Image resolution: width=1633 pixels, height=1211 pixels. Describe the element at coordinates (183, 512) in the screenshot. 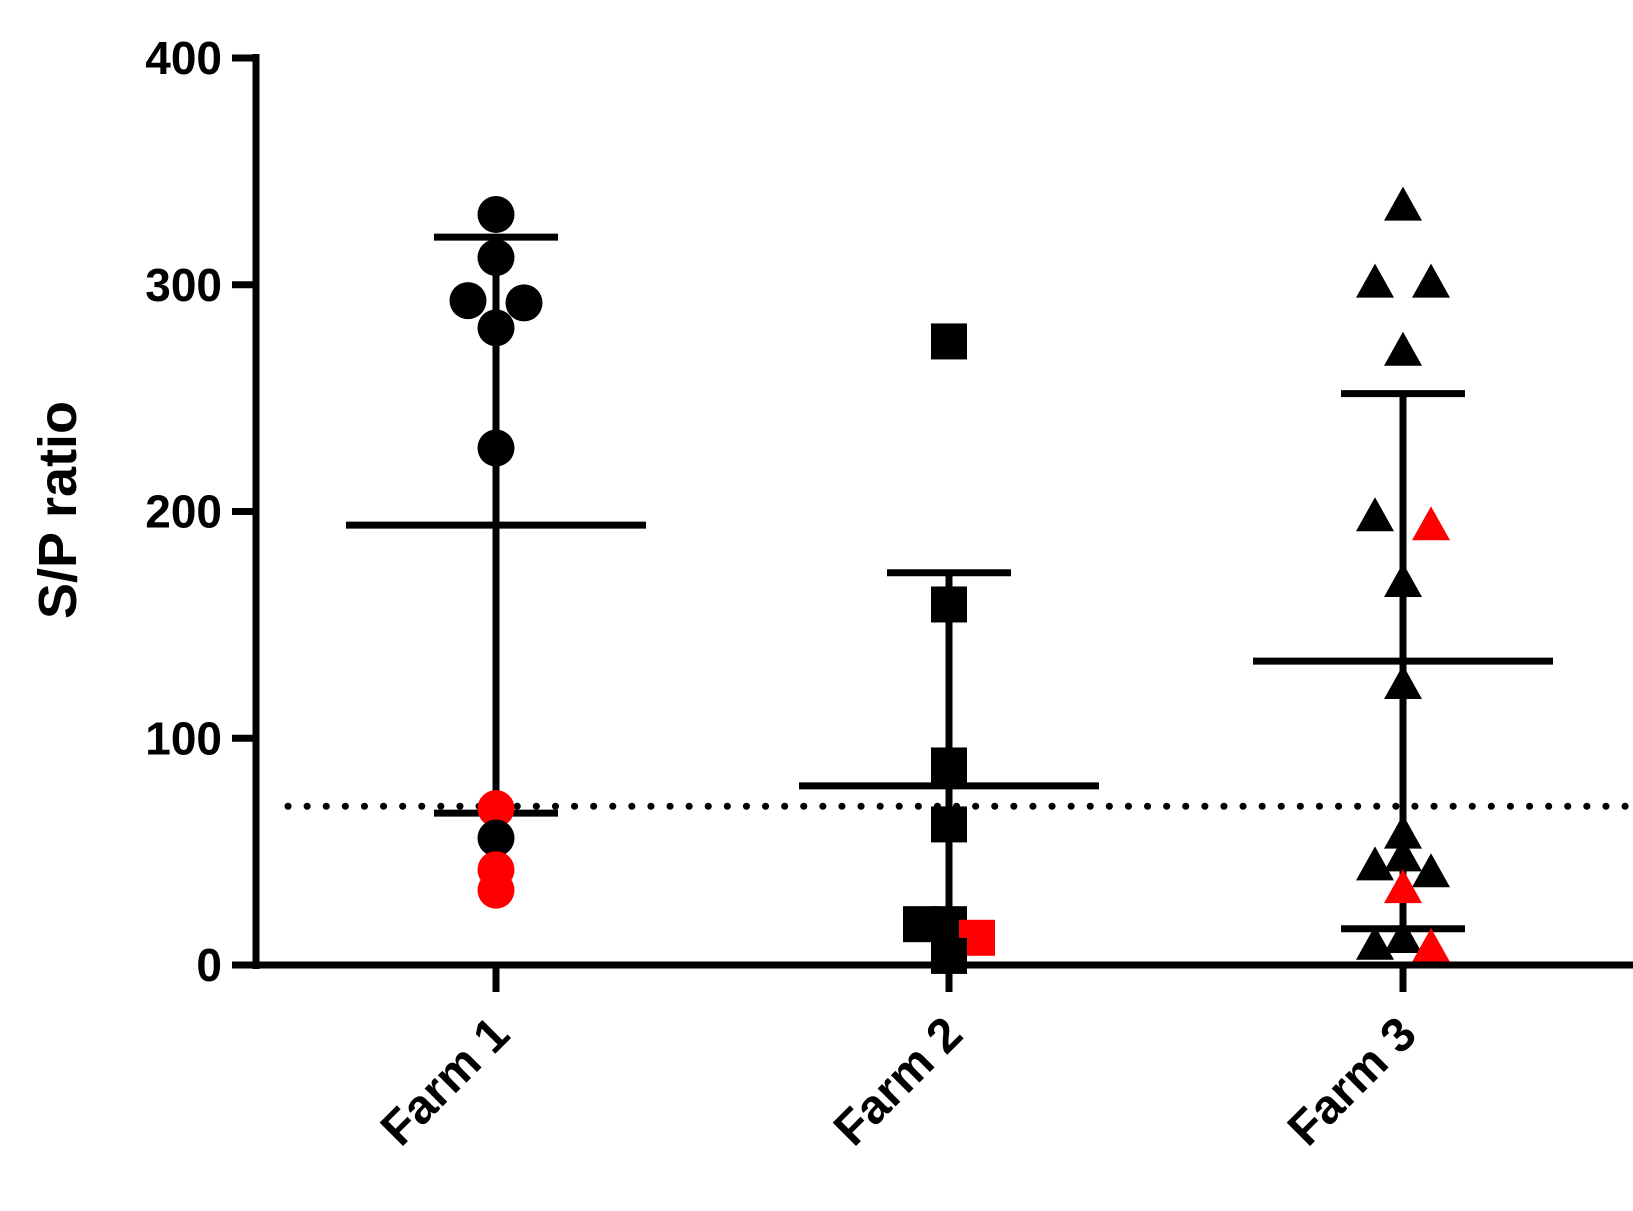

I see `y-tick-label: 200` at that location.